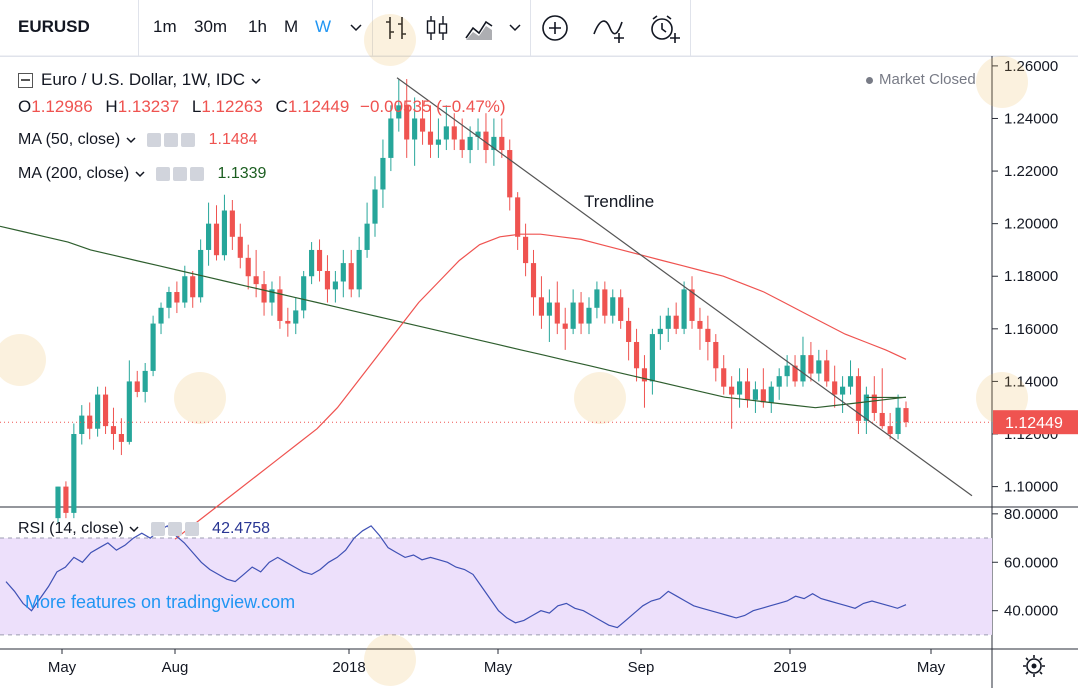 The height and width of the screenshot is (688, 1078). Describe the element at coordinates (619, 201) in the screenshot. I see `trendline-annotation: Trendline` at that location.